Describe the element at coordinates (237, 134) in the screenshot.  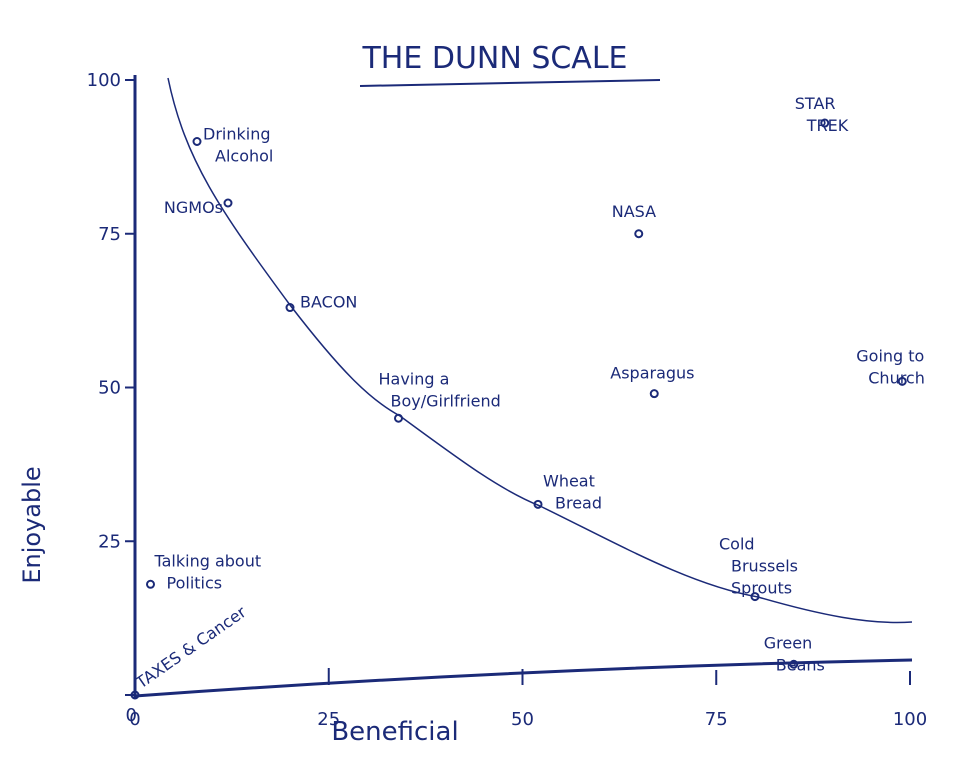
I see `point-label: Drinking` at that location.